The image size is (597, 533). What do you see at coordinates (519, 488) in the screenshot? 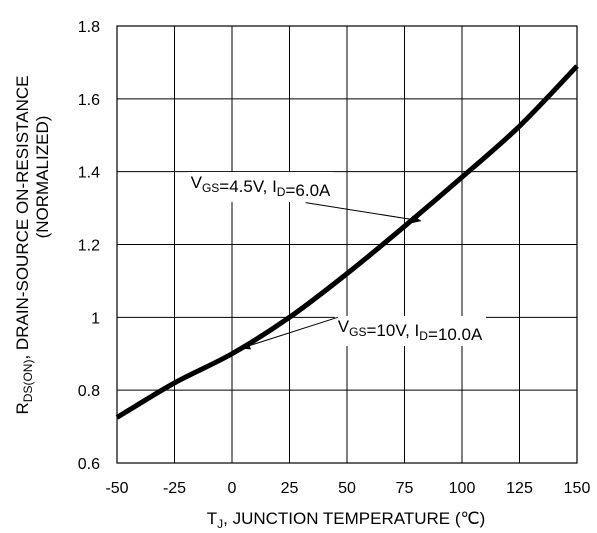
I see `x-tick-label: 125` at bounding box center [519, 488].